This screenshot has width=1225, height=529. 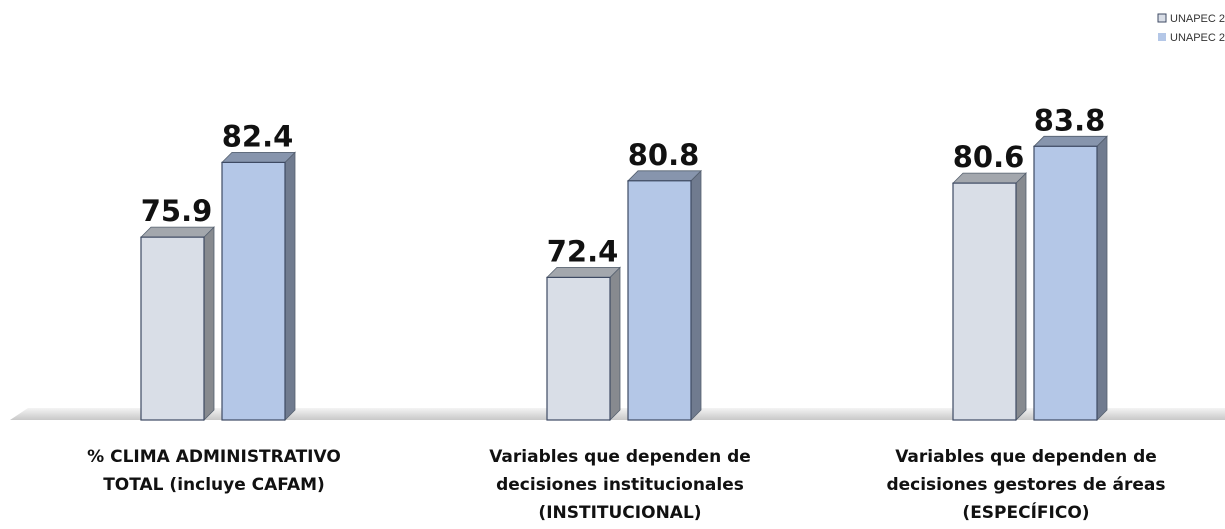 What do you see at coordinates (1025, 485) in the screenshot?
I see `x-tick-label: decisiones gestores de áreas` at bounding box center [1025, 485].